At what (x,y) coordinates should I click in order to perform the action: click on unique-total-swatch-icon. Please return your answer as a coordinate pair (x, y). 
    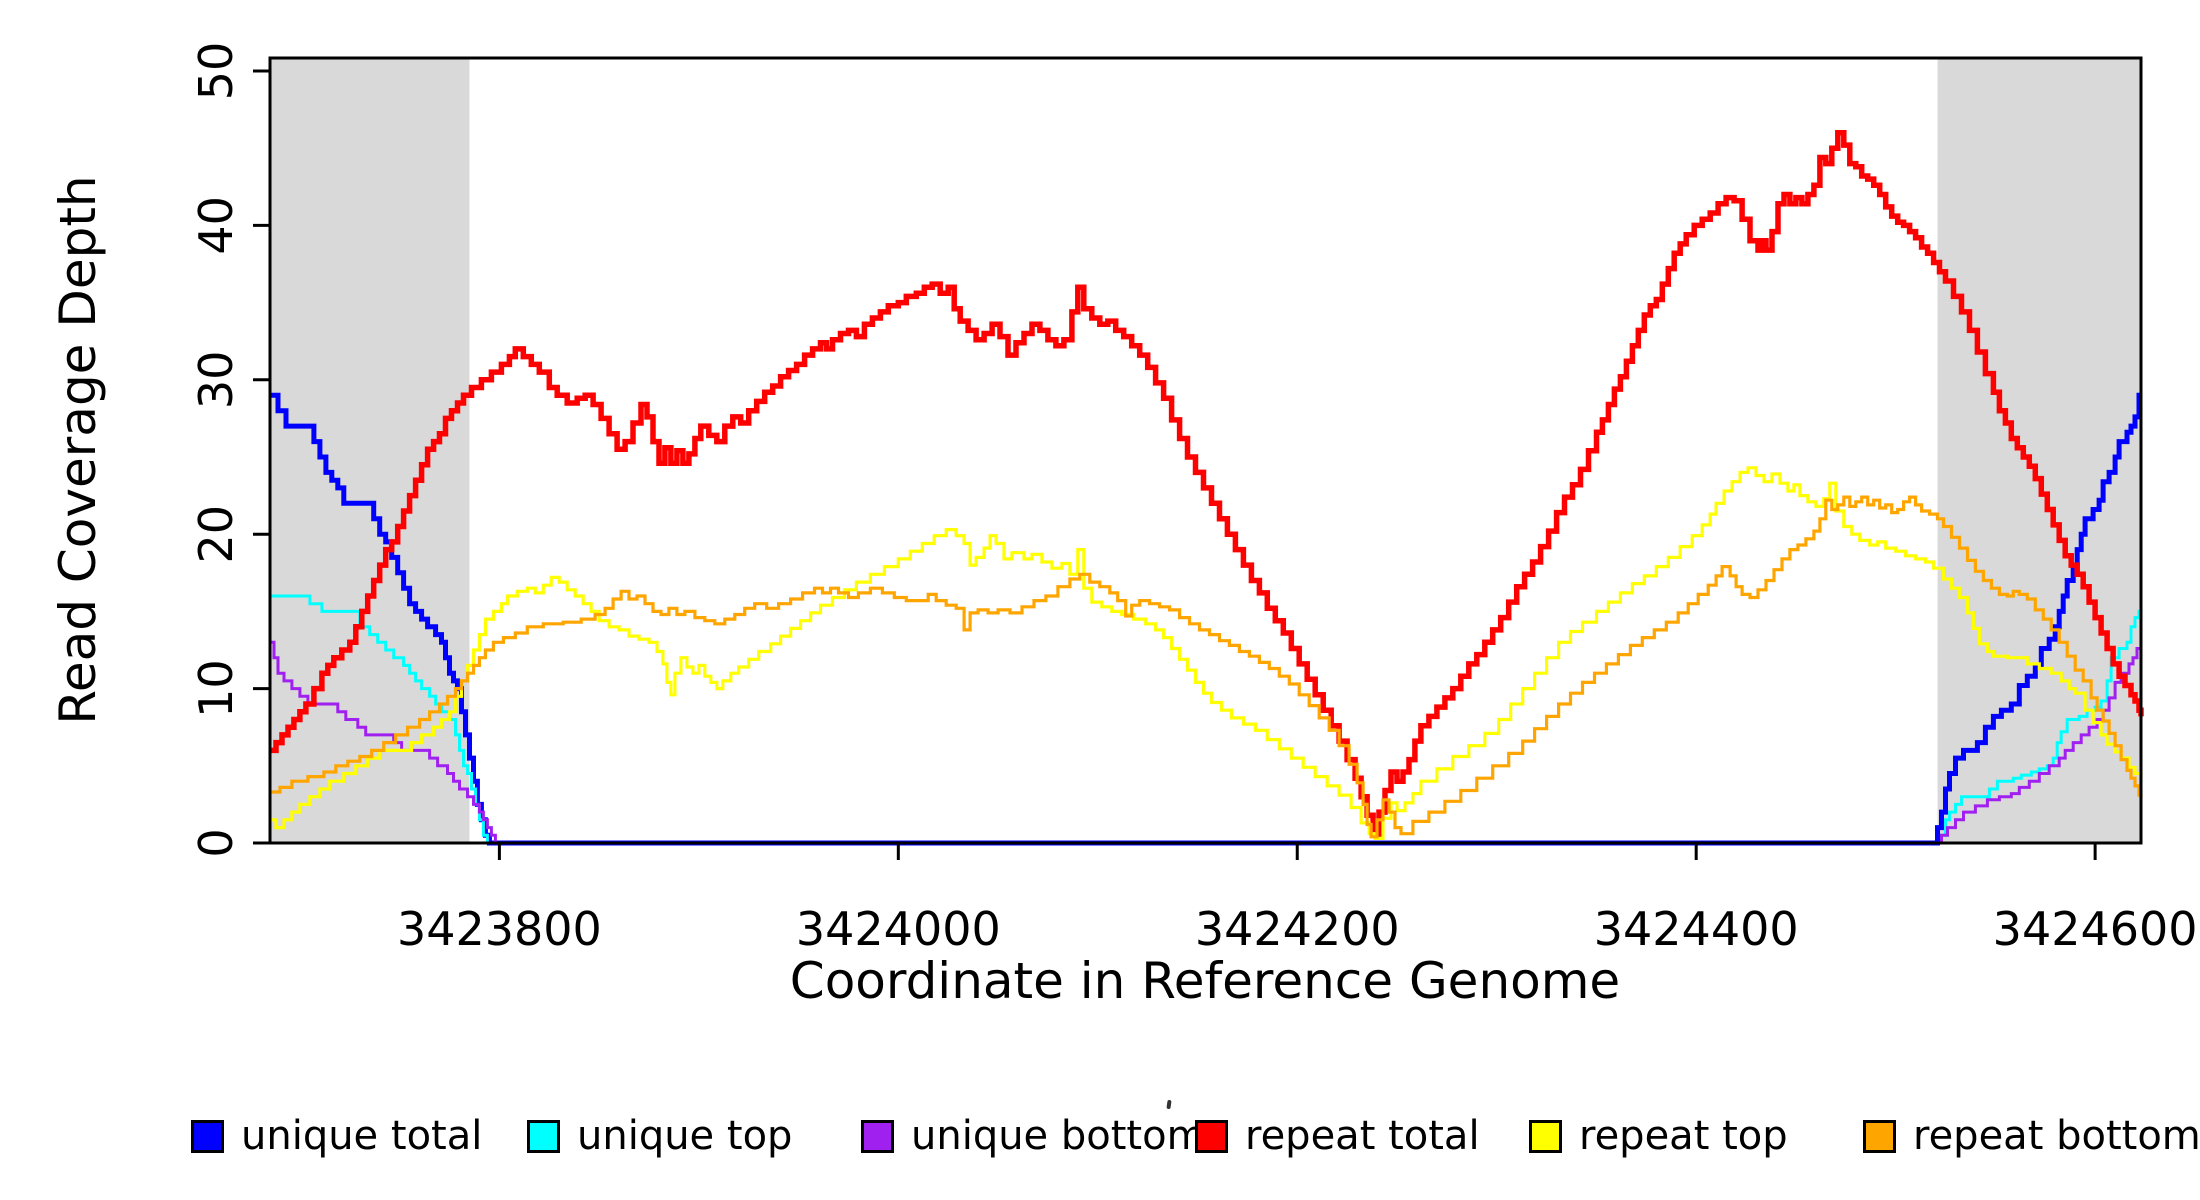
    Looking at the image, I should click on (207, 1136).